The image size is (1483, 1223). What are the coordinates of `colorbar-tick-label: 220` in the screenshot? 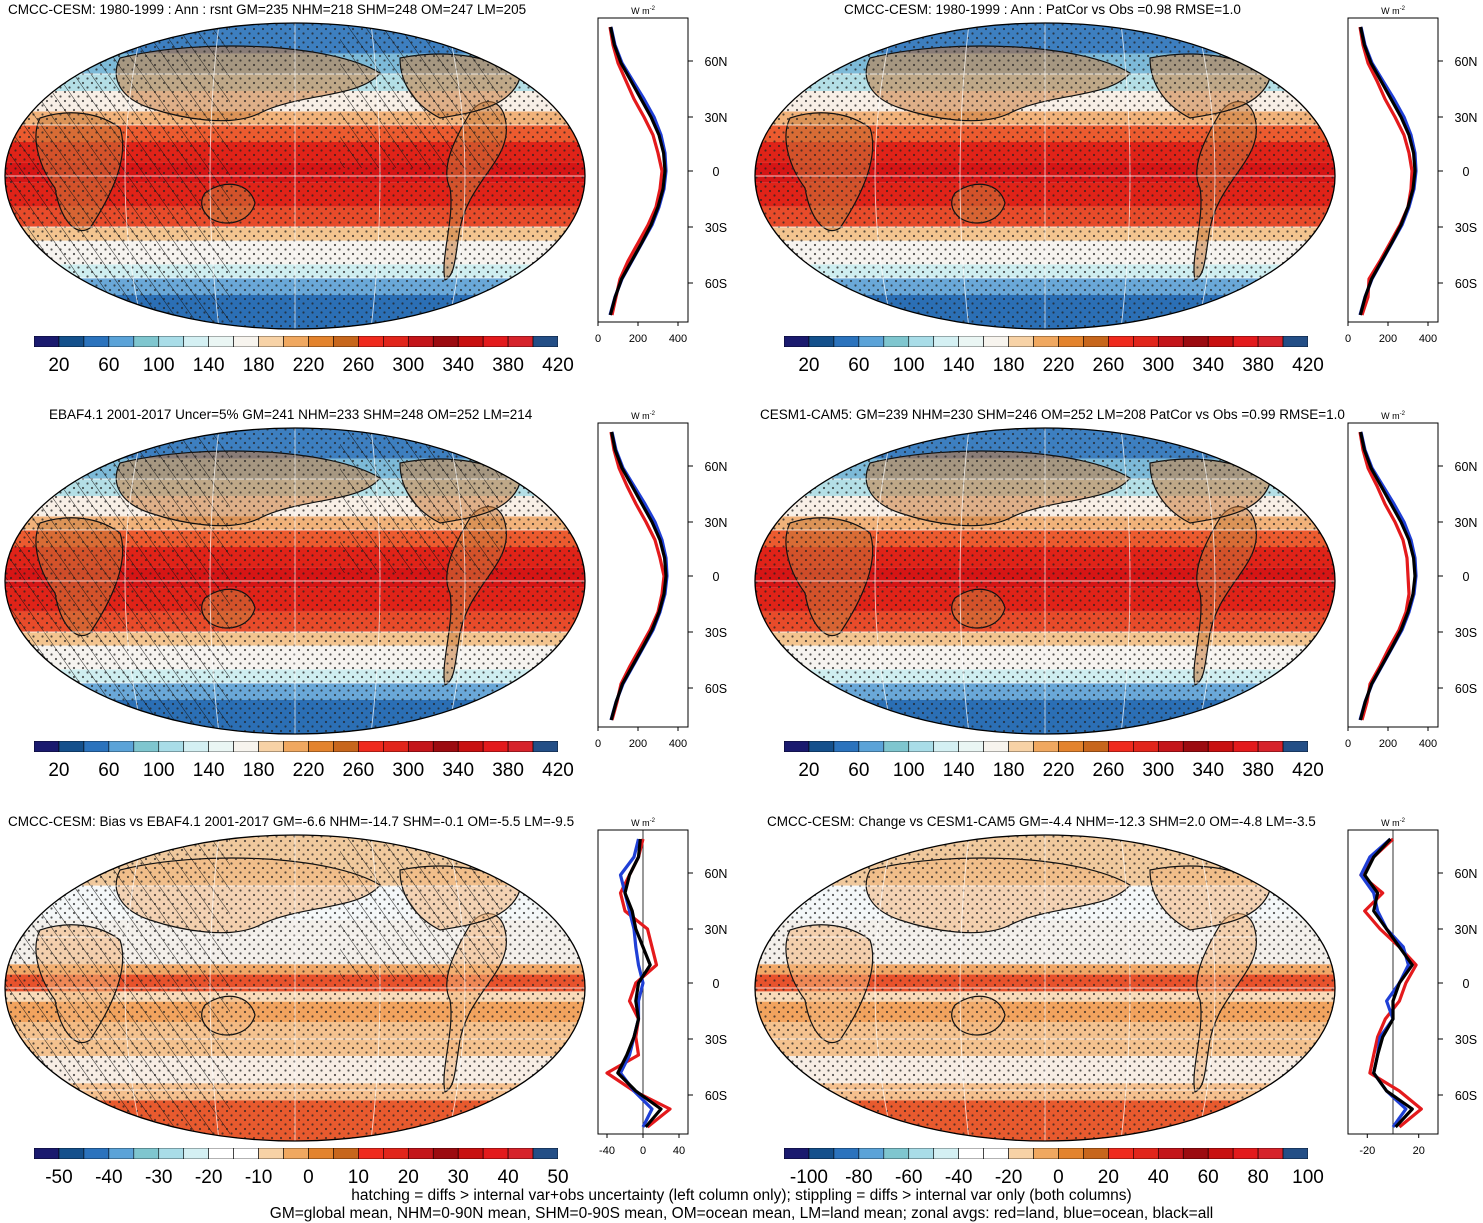 It's located at (308, 770).